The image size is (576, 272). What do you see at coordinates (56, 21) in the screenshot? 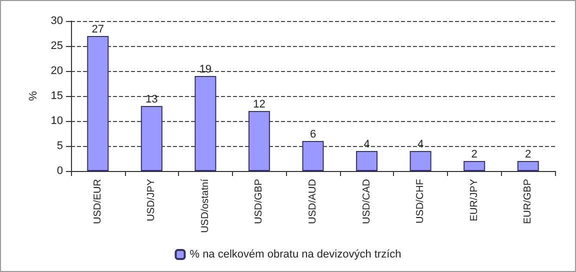
I see `y-tick-label: 30` at bounding box center [56, 21].